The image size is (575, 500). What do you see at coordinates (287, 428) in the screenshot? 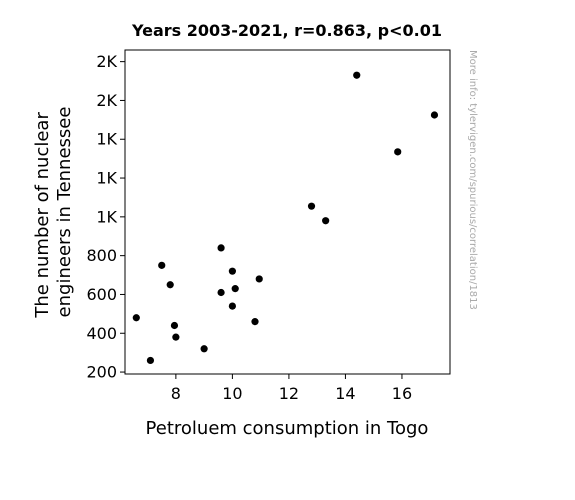
I see `x-axis-label: Petroluem consumption in Togo` at bounding box center [287, 428].